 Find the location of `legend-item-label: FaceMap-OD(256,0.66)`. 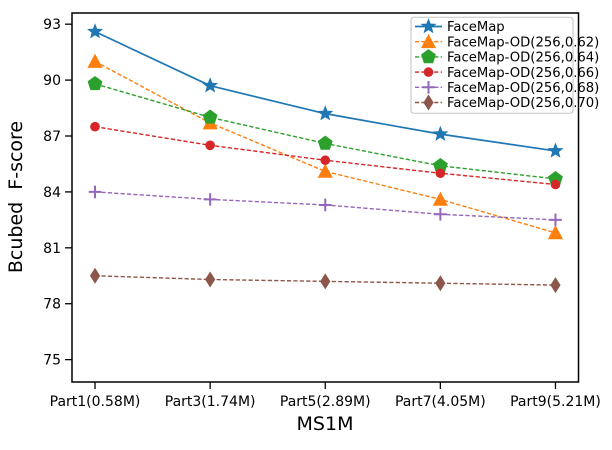

legend-item-label: FaceMap-OD(256,0.66) is located at coordinates (523, 73).